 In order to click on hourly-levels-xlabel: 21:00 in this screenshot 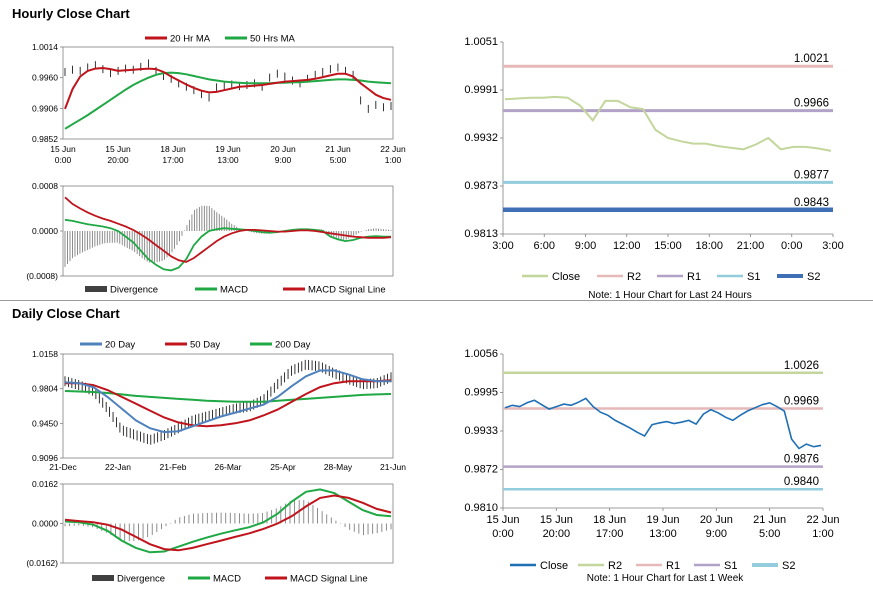, I will do `click(751, 246)`.